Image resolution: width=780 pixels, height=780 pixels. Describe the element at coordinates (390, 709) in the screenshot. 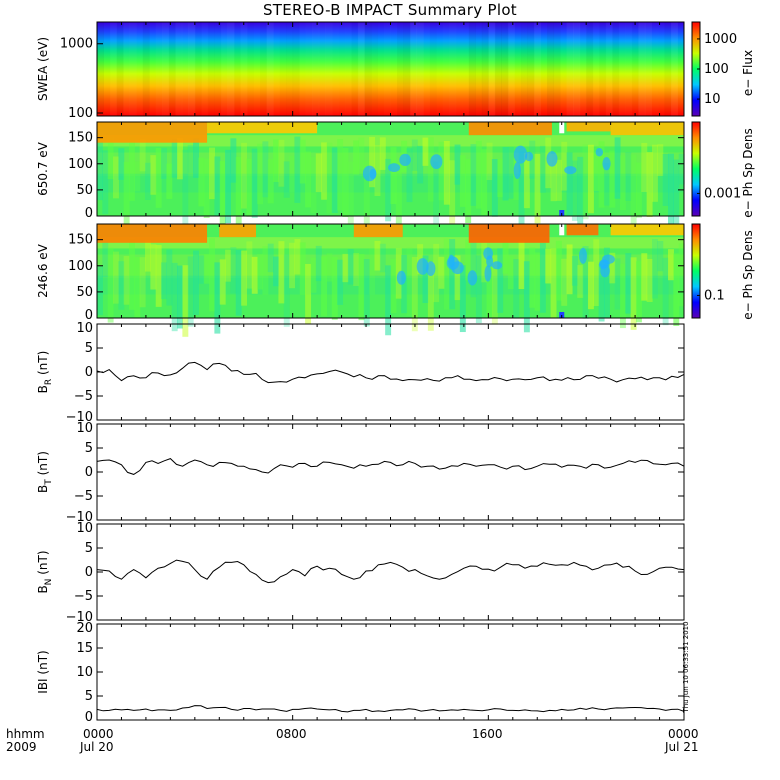

I see `series-line-ibi` at that location.